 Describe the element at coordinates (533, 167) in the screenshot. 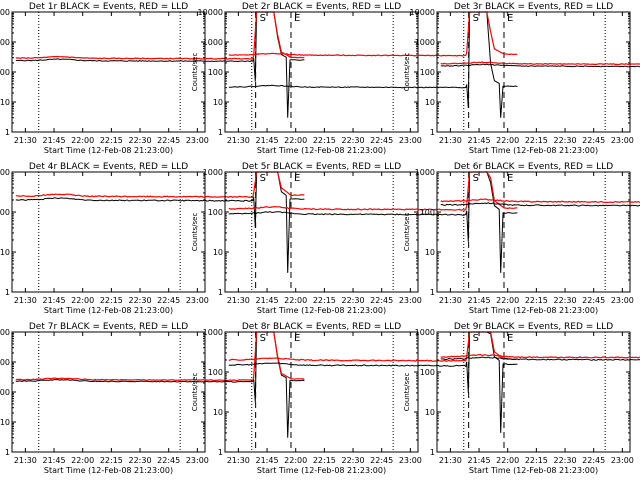

I see `chart-title: Det 6r BLACK = Events, RED = LLD` at that location.